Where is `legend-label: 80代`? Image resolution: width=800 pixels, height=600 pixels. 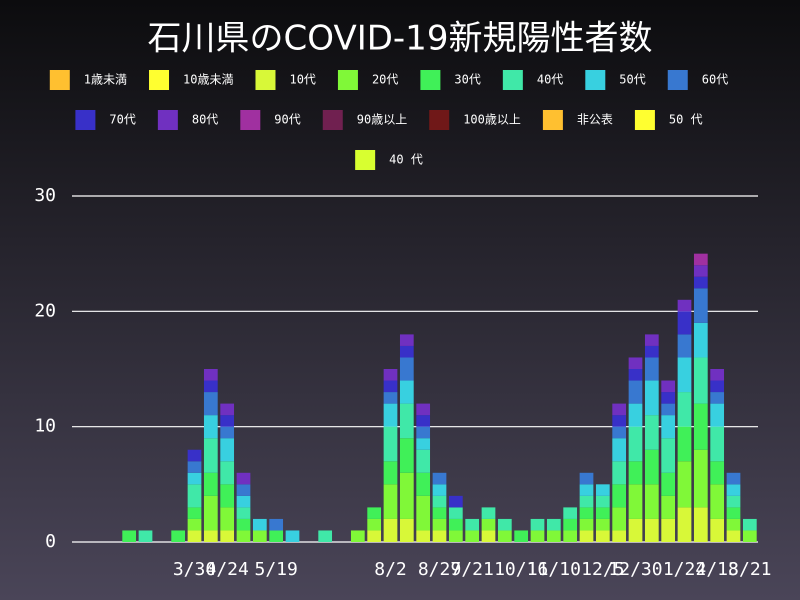 legend-label: 80代 is located at coordinates (205, 120).